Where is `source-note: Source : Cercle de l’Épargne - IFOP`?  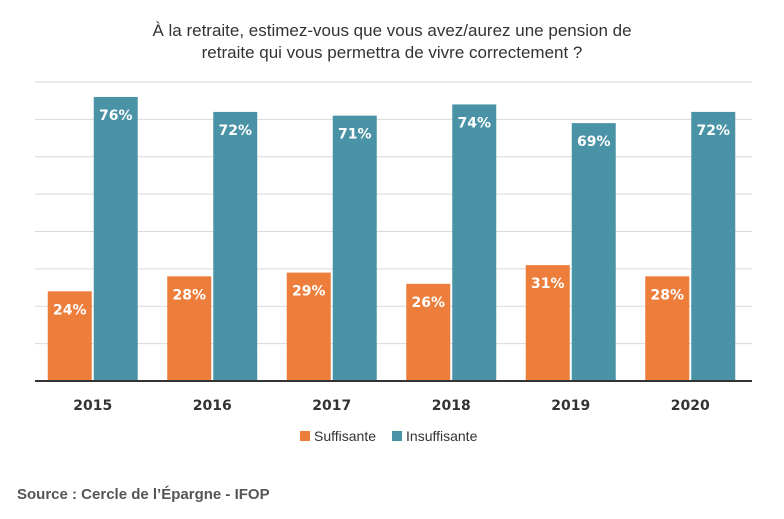
source-note: Source : Cercle de l’Épargne - IFOP is located at coordinates (143, 494).